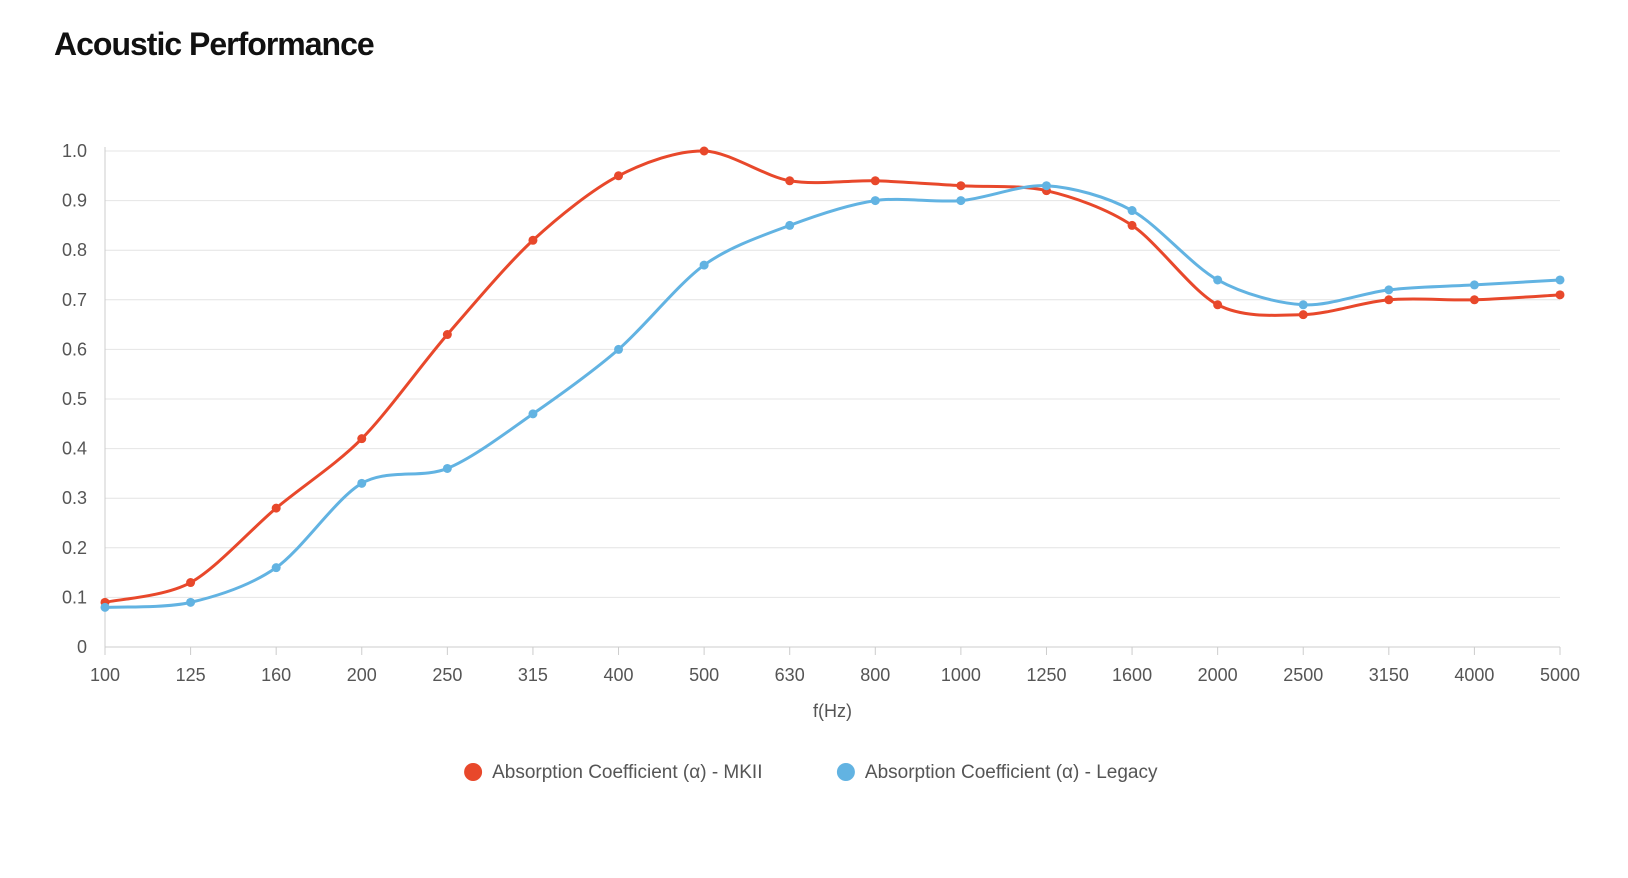 This screenshot has height=878, width=1628. I want to click on x-tick-label: 2000, so click(1218, 675).